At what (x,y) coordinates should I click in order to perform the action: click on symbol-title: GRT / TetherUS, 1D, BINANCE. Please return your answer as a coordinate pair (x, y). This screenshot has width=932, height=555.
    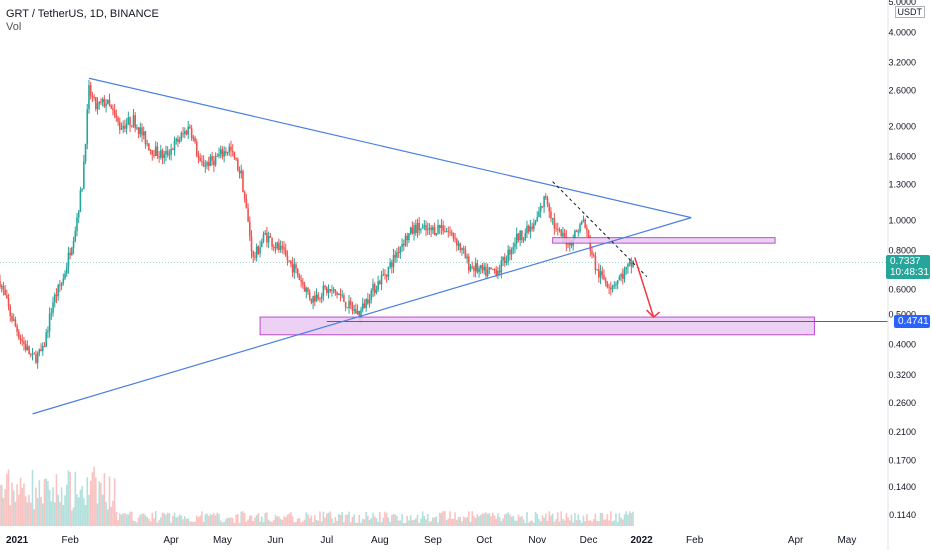
    Looking at the image, I should click on (82, 14).